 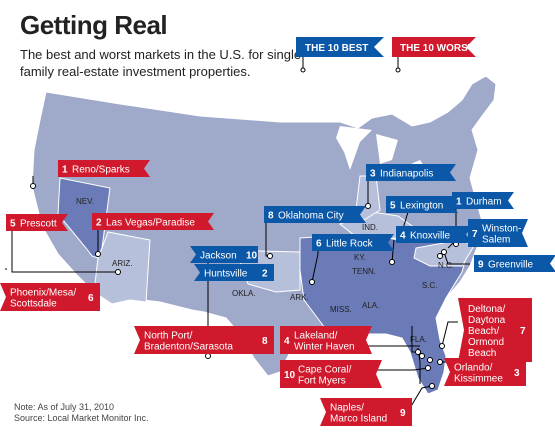 I want to click on flag-market-name: Phoenix/Mesa/Scottsdale, so click(x=43, y=299).